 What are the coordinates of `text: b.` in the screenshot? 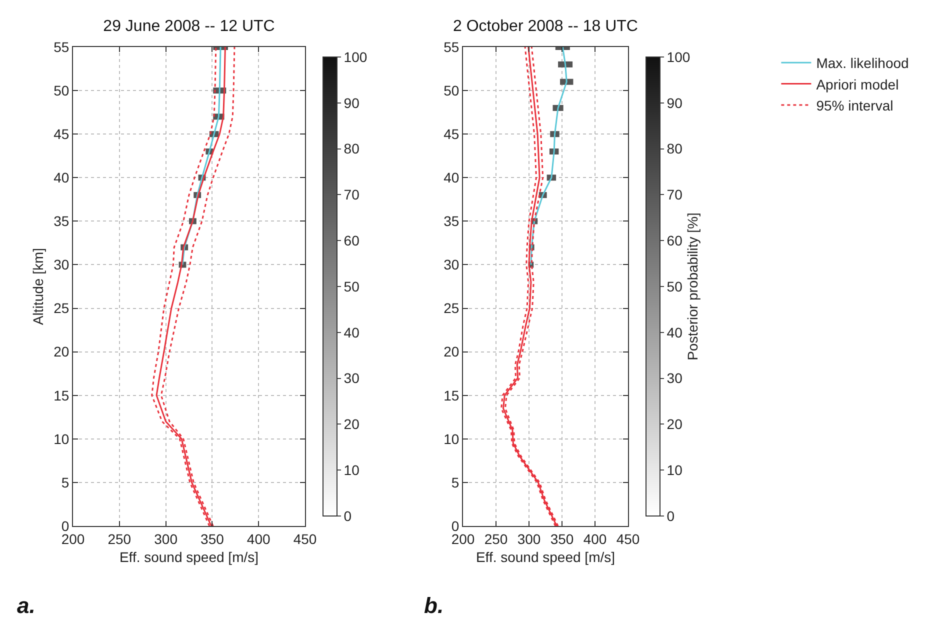 It's located at (434, 605).